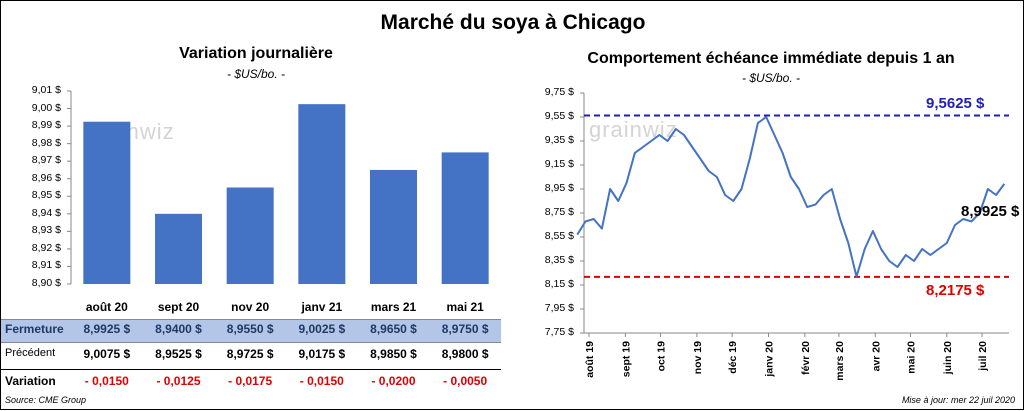 The height and width of the screenshot is (411, 1024). Describe the element at coordinates (806, 358) in the screenshot. I see `right-x-tick-label: févr 20` at that location.